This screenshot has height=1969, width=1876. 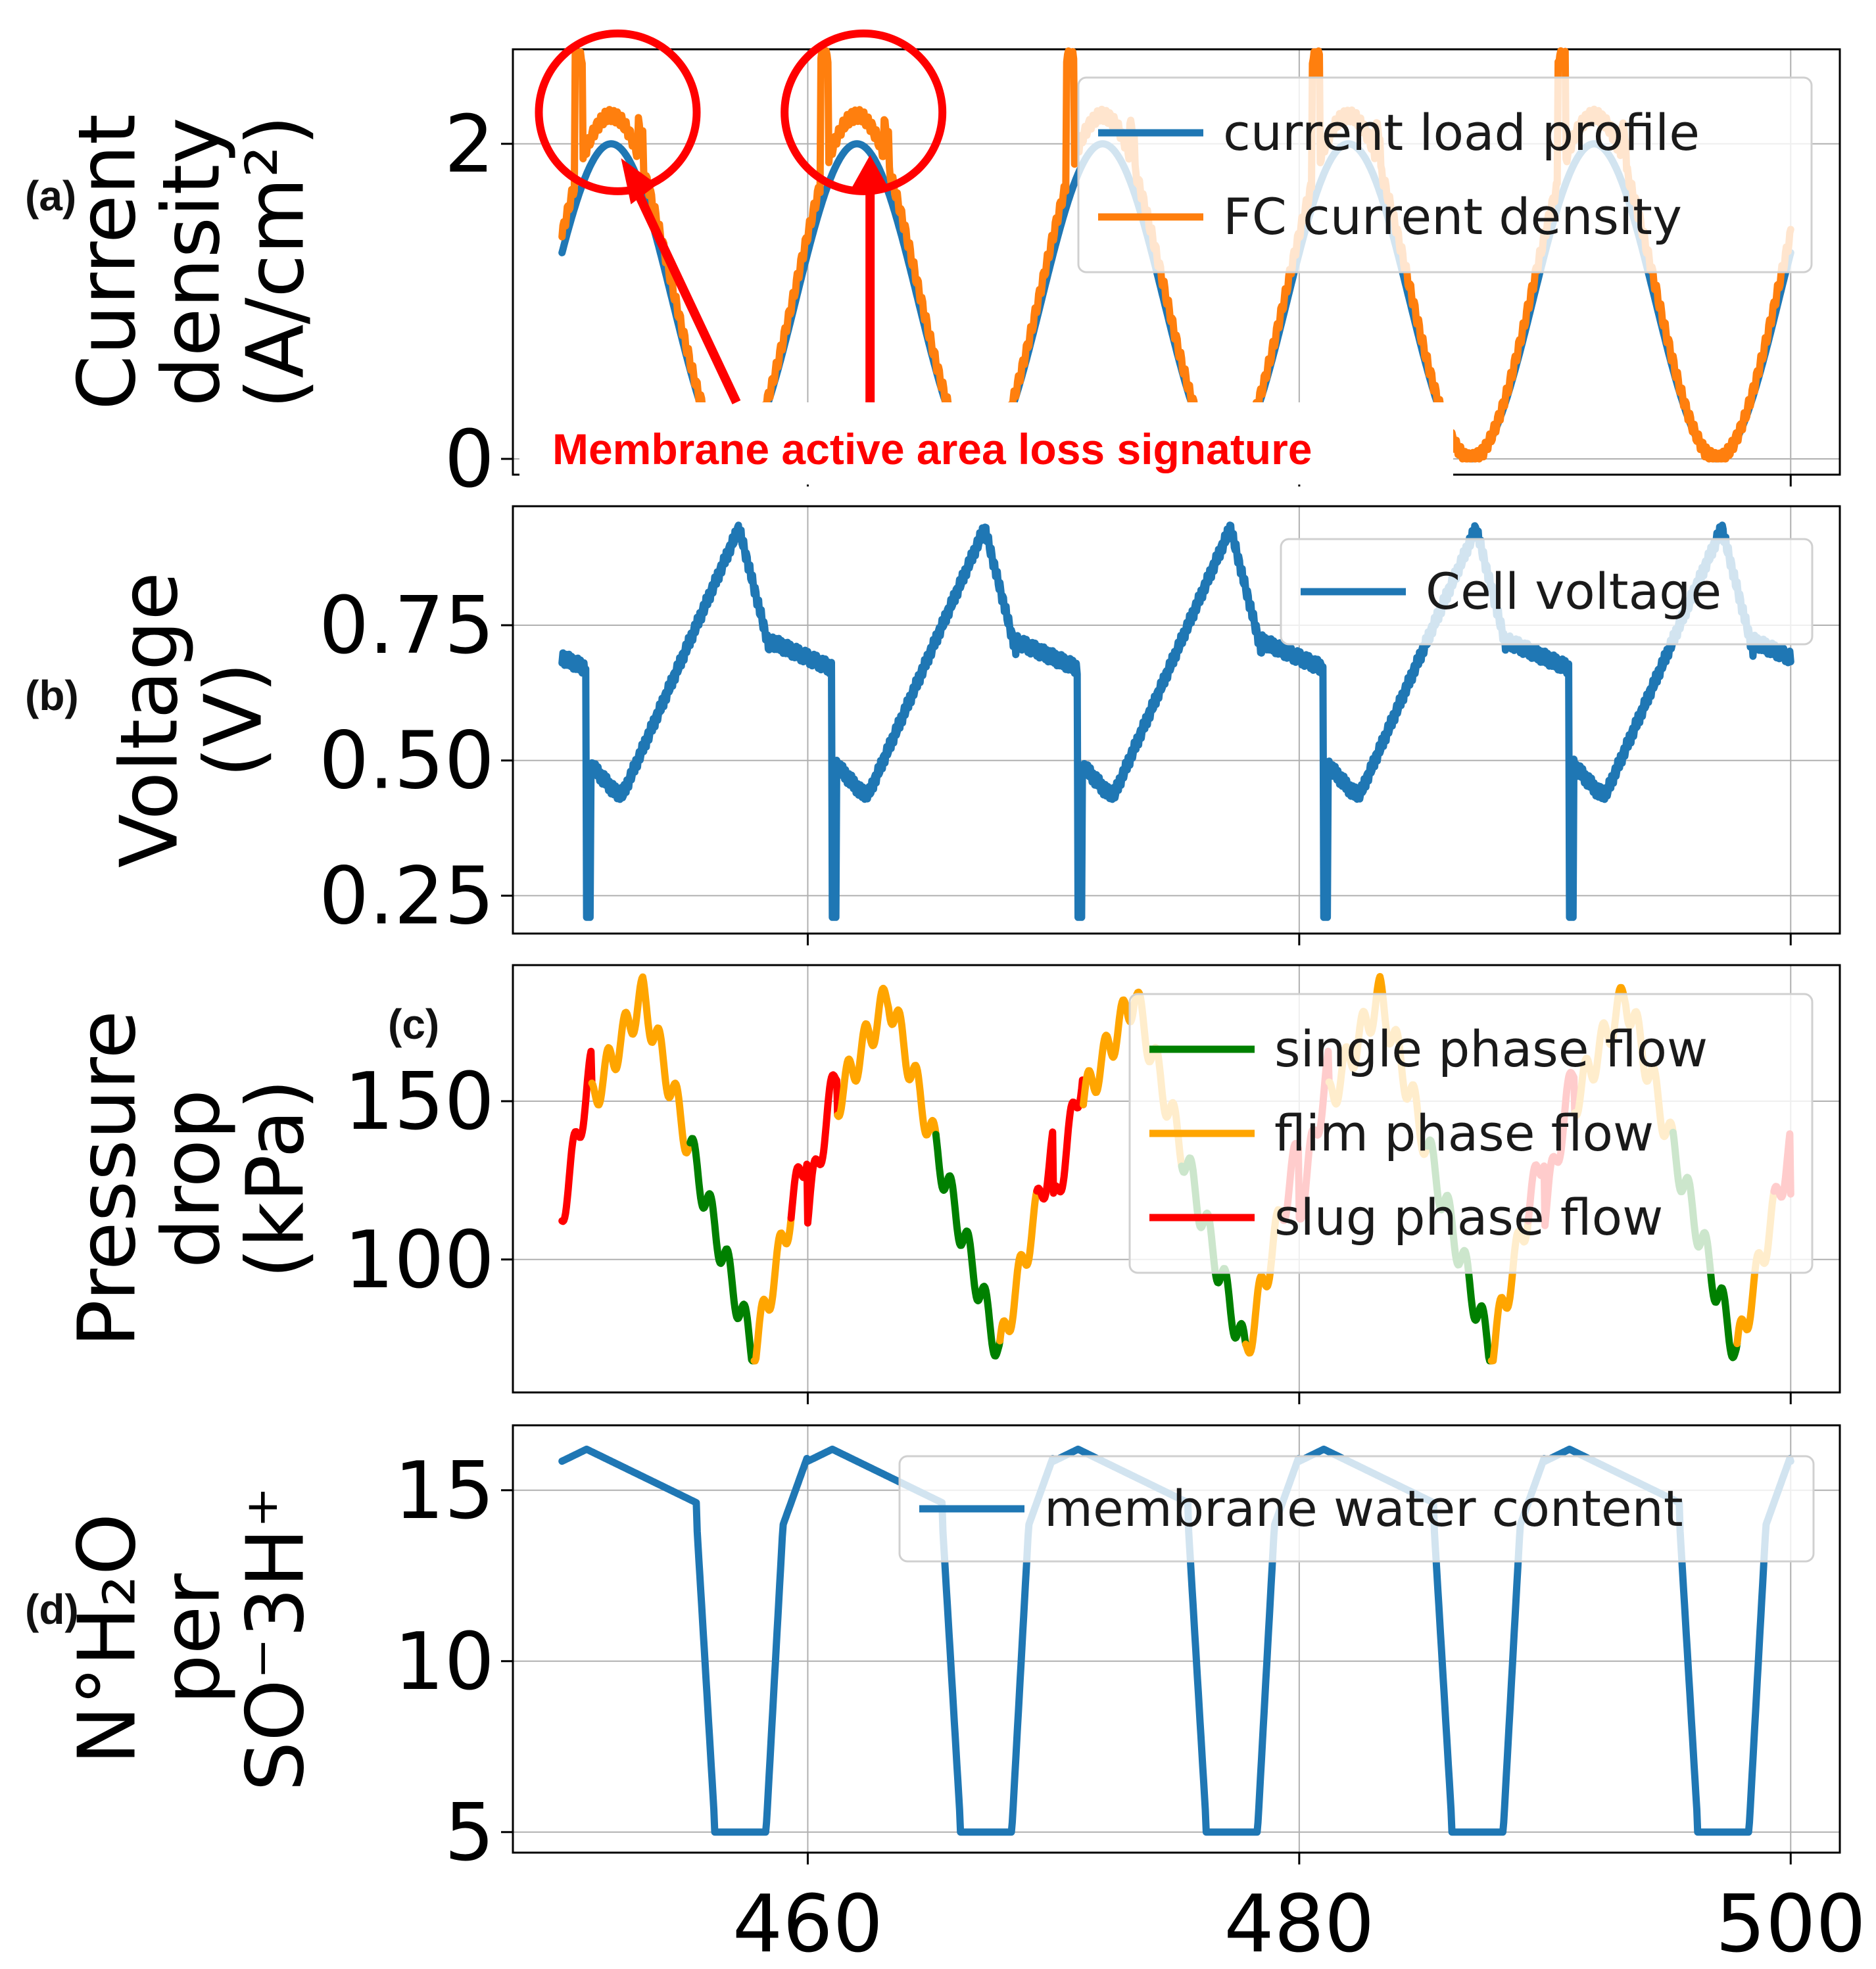 What do you see at coordinates (52, 695) in the screenshot?
I see `panel-label: (b)` at bounding box center [52, 695].